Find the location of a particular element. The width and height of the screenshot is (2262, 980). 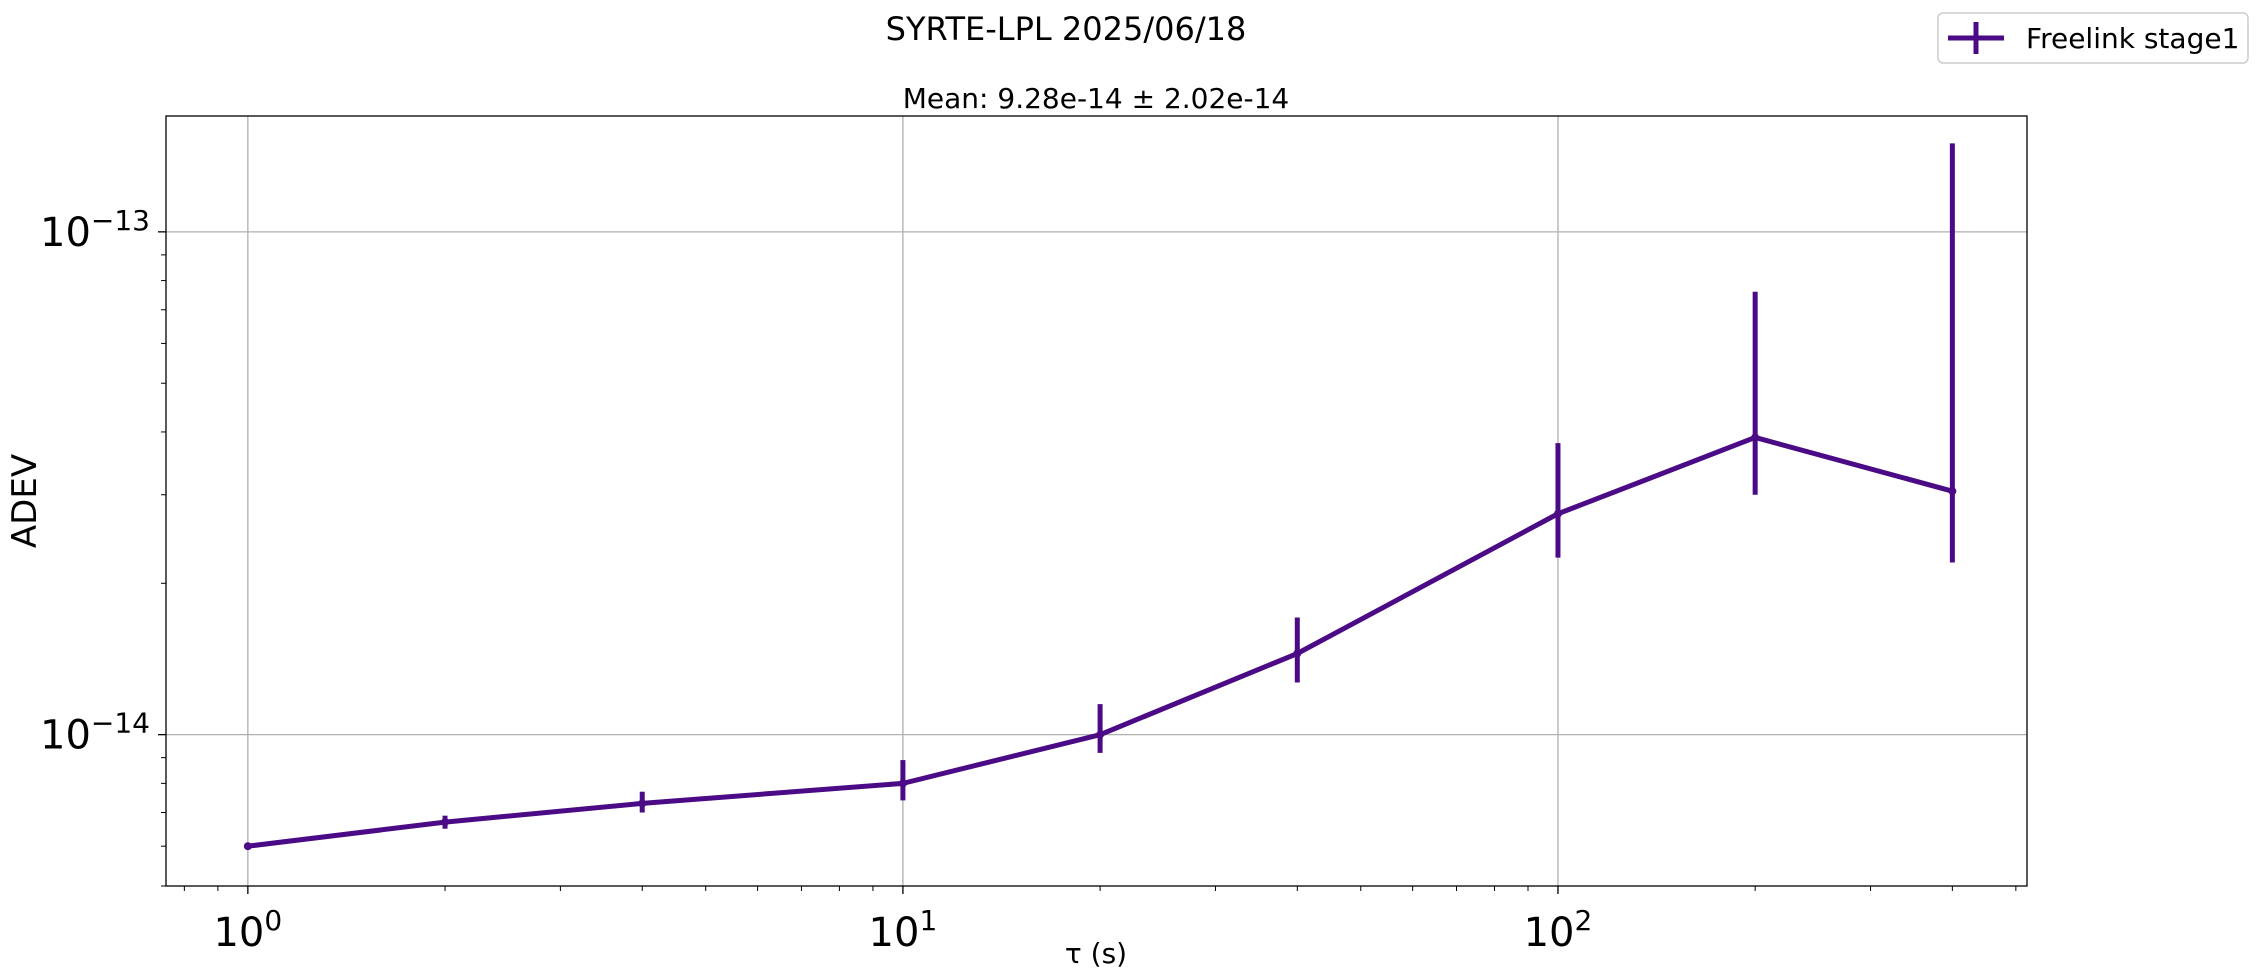

x-tick-label: 102 is located at coordinates (1558, 930).